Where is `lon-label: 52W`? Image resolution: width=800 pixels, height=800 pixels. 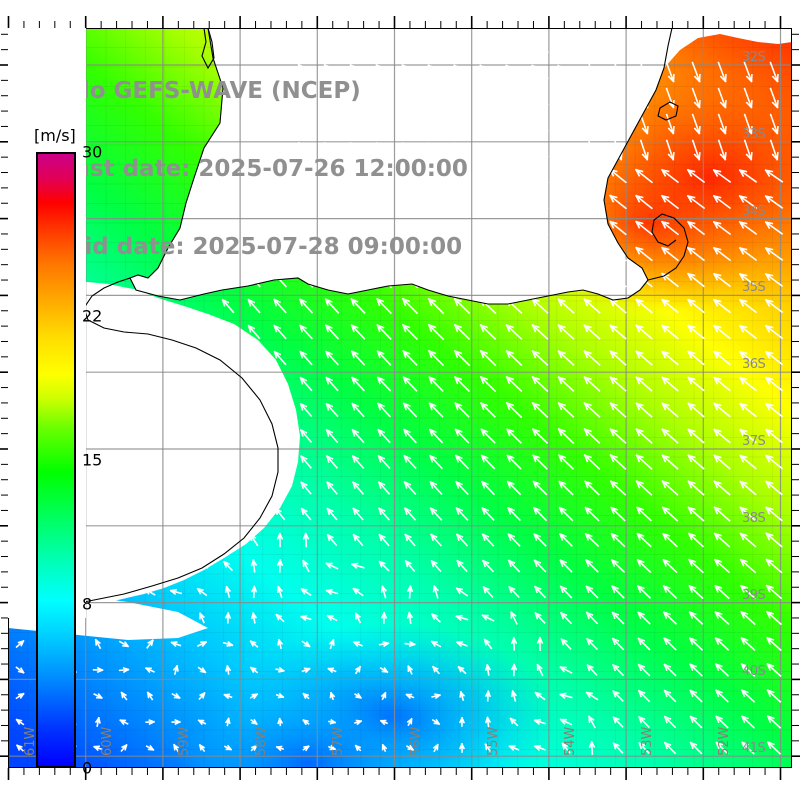
lon-label: 52W is located at coordinates (725, 741).